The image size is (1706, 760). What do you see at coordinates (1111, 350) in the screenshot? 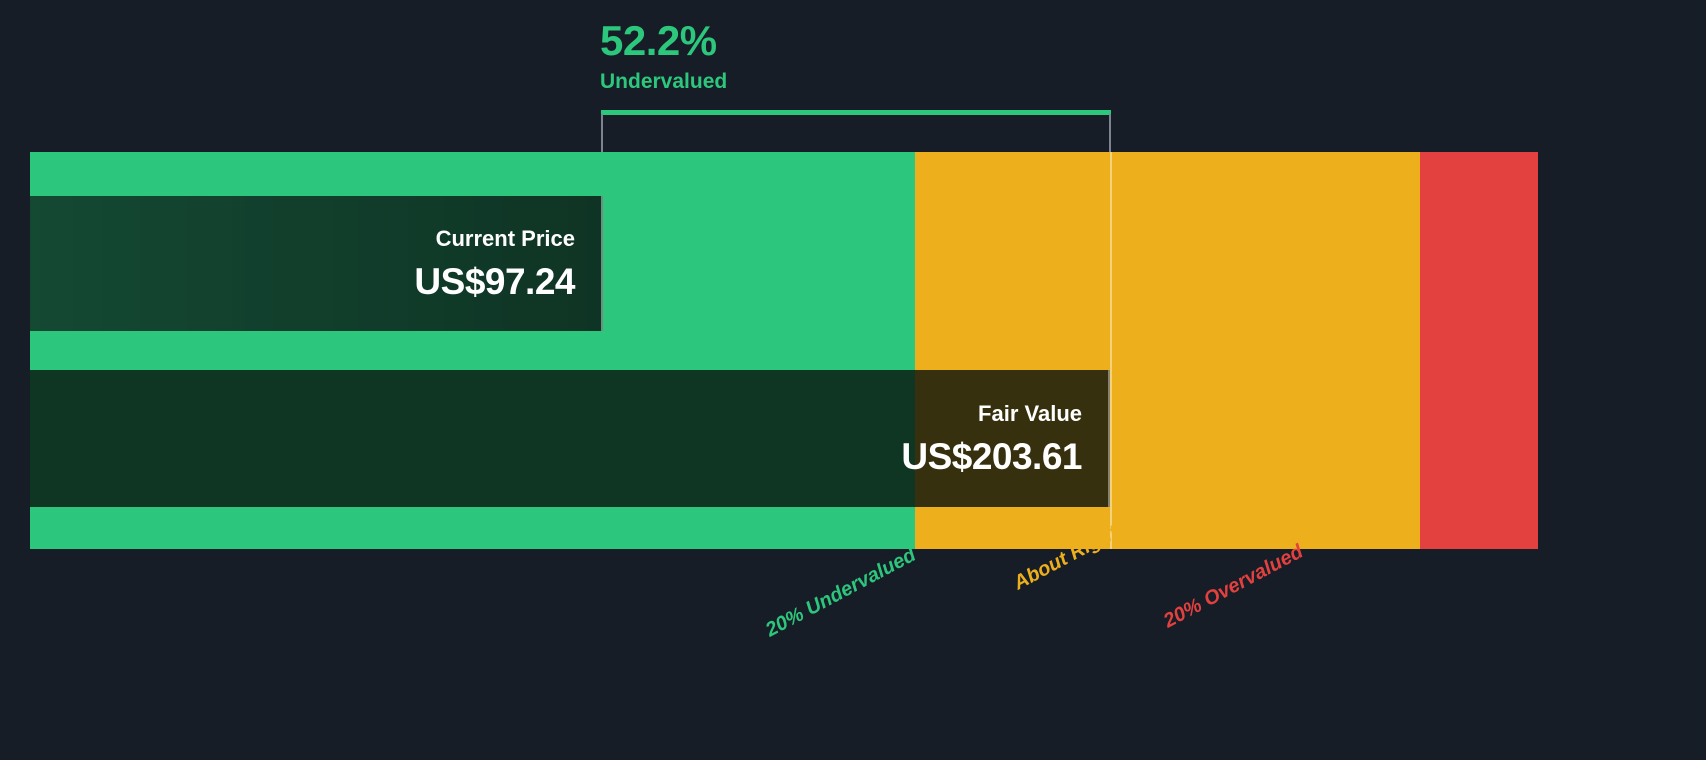
I see `zone-divider-about-right` at bounding box center [1111, 350].